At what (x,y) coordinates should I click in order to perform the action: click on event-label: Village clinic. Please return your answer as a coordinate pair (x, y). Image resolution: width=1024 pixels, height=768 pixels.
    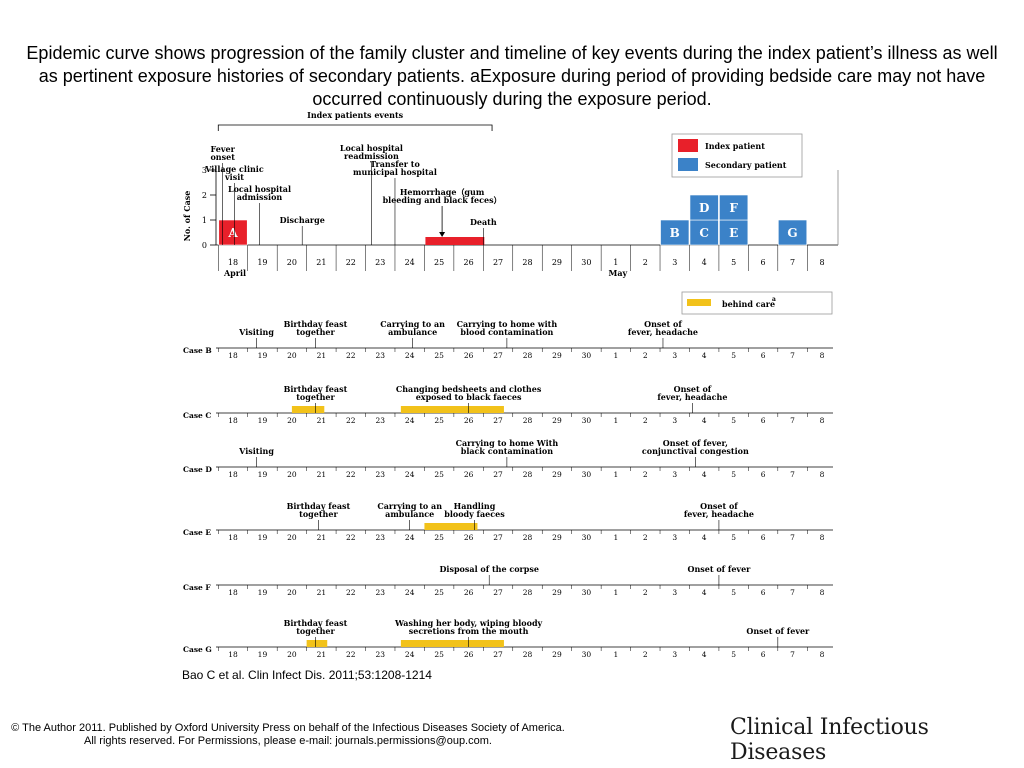
    Looking at the image, I should click on (234, 169).